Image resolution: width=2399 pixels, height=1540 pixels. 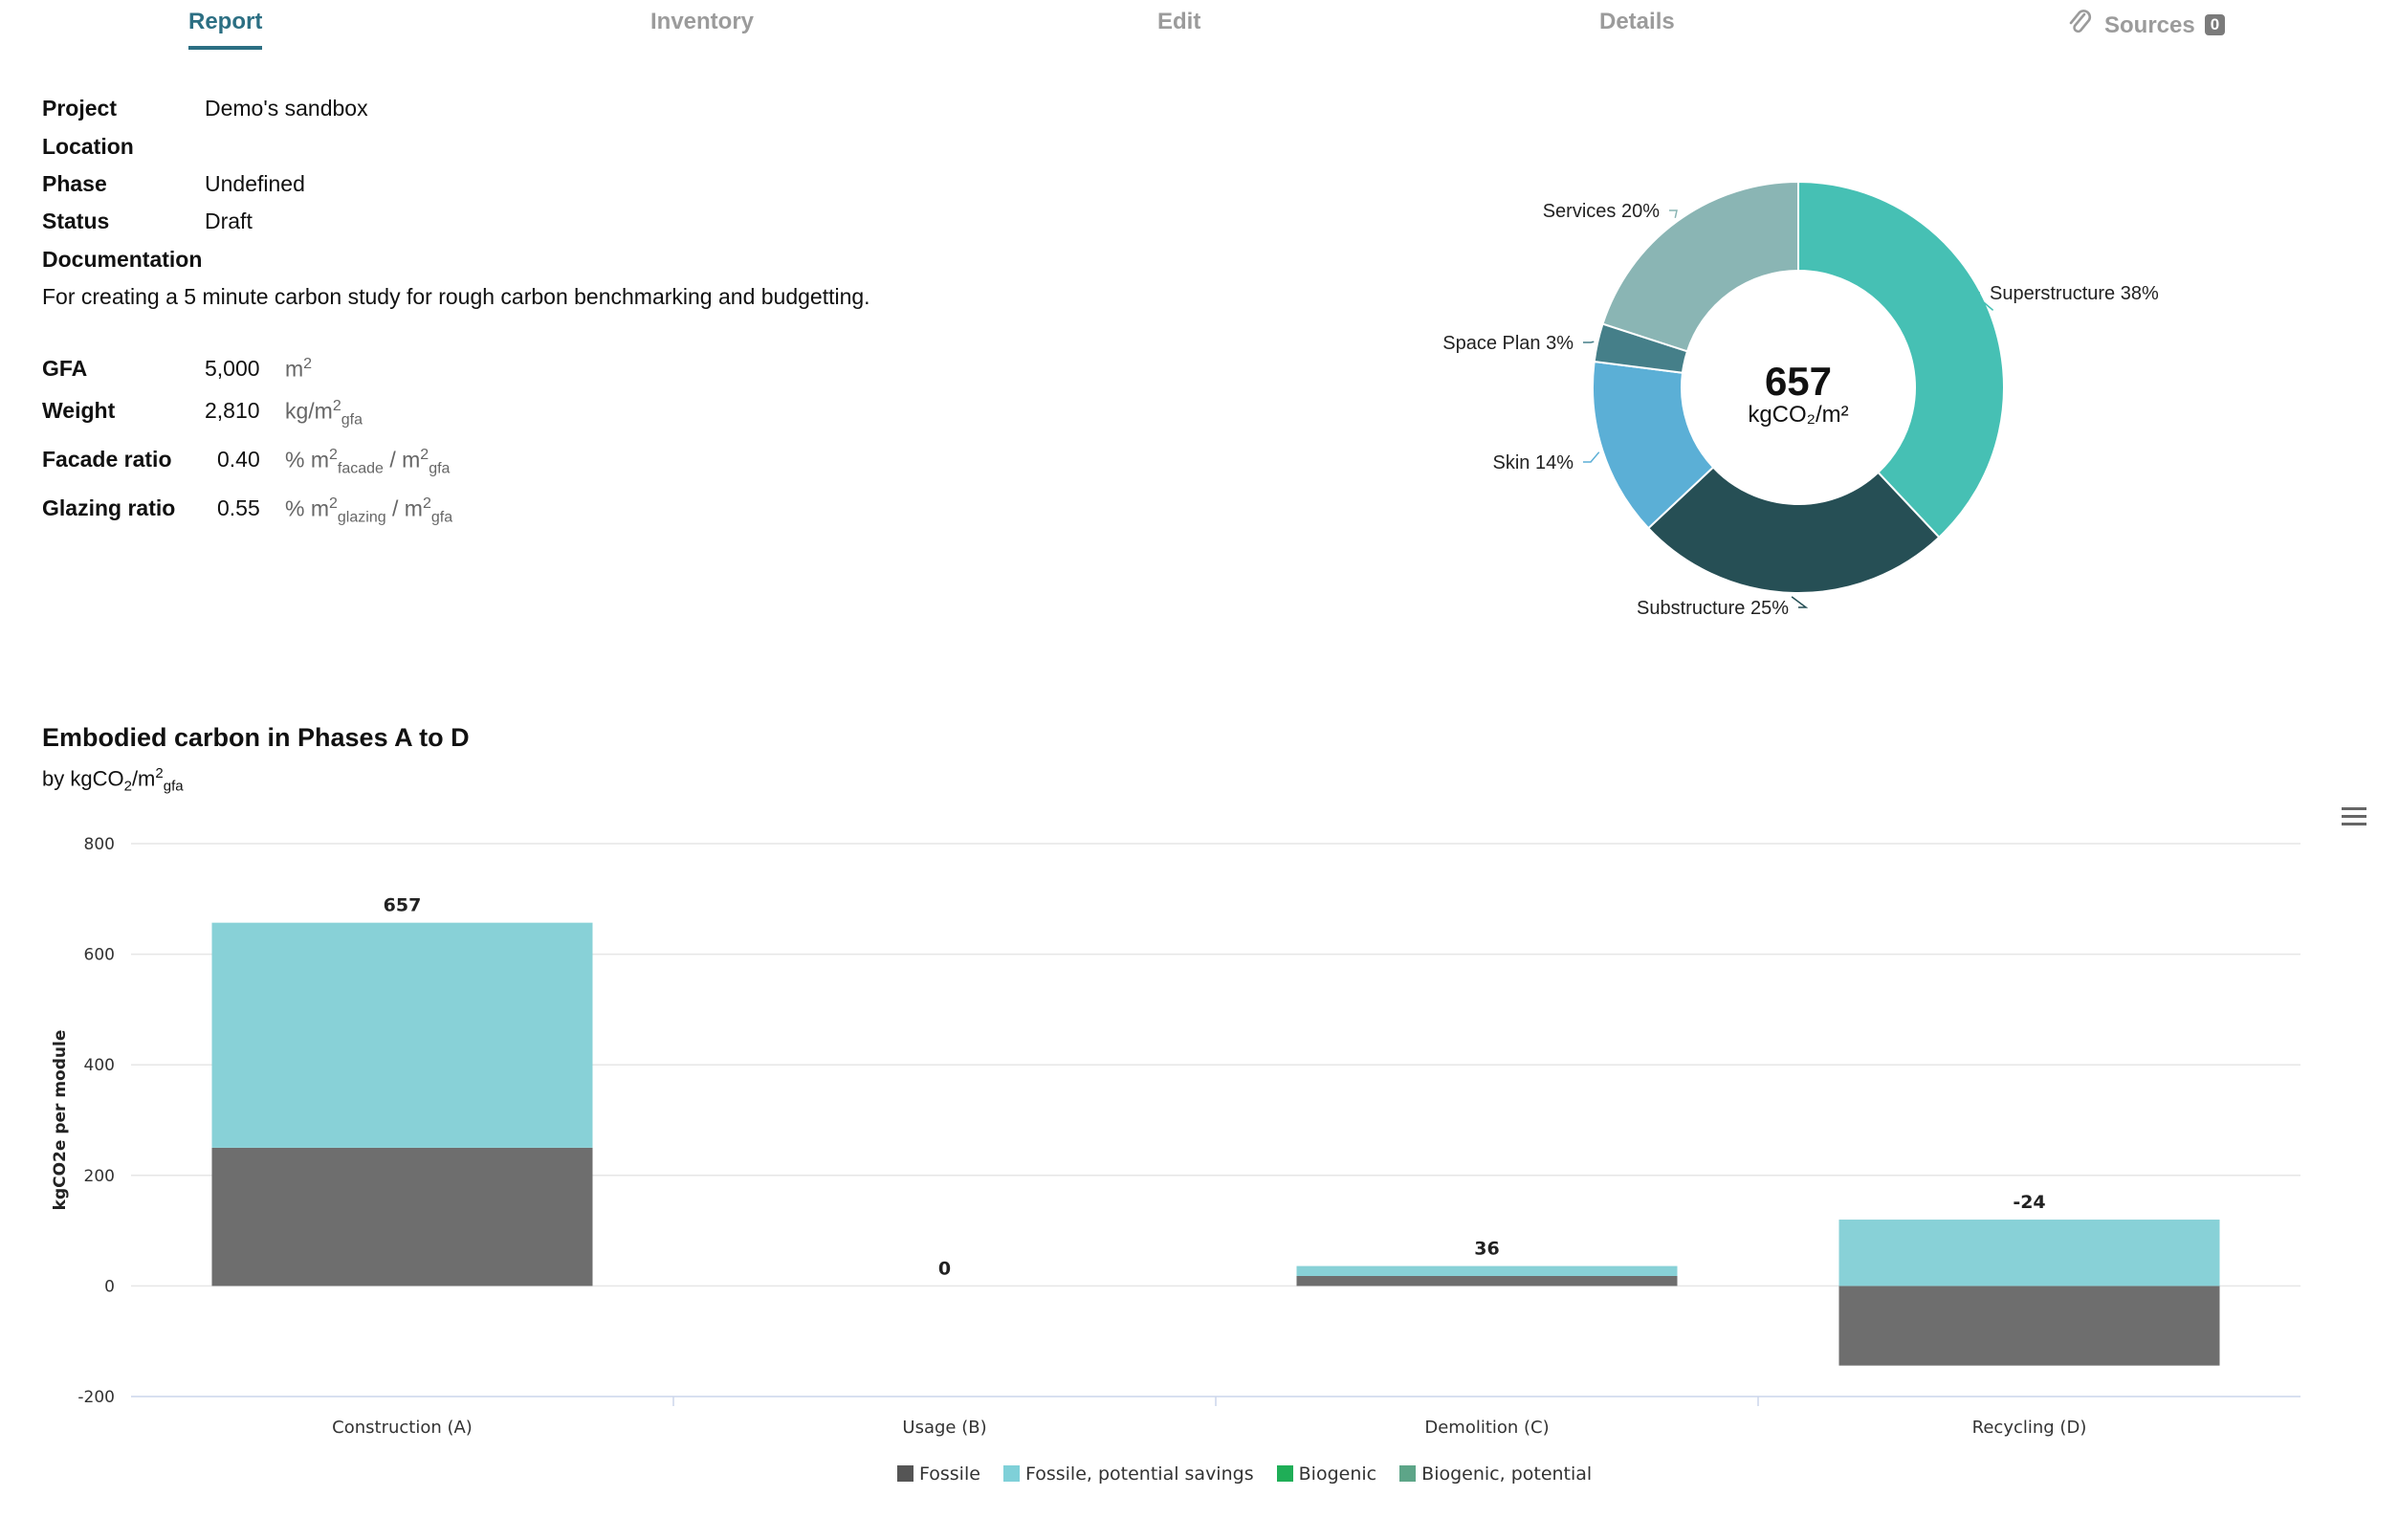 What do you see at coordinates (2074, 293) in the screenshot?
I see `donut-label-superstructure: Superstructure 38%` at bounding box center [2074, 293].